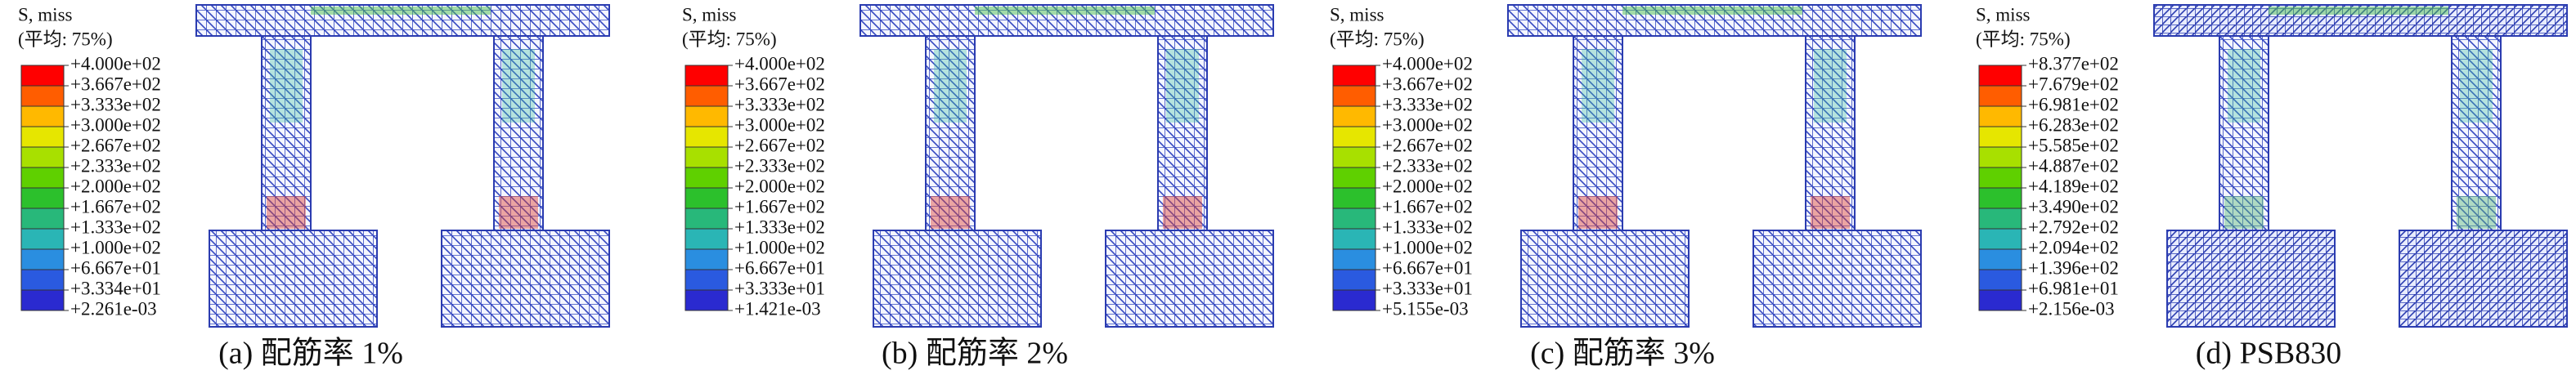  I want to click on legend-label: +3.333e+01, so click(1427, 288).